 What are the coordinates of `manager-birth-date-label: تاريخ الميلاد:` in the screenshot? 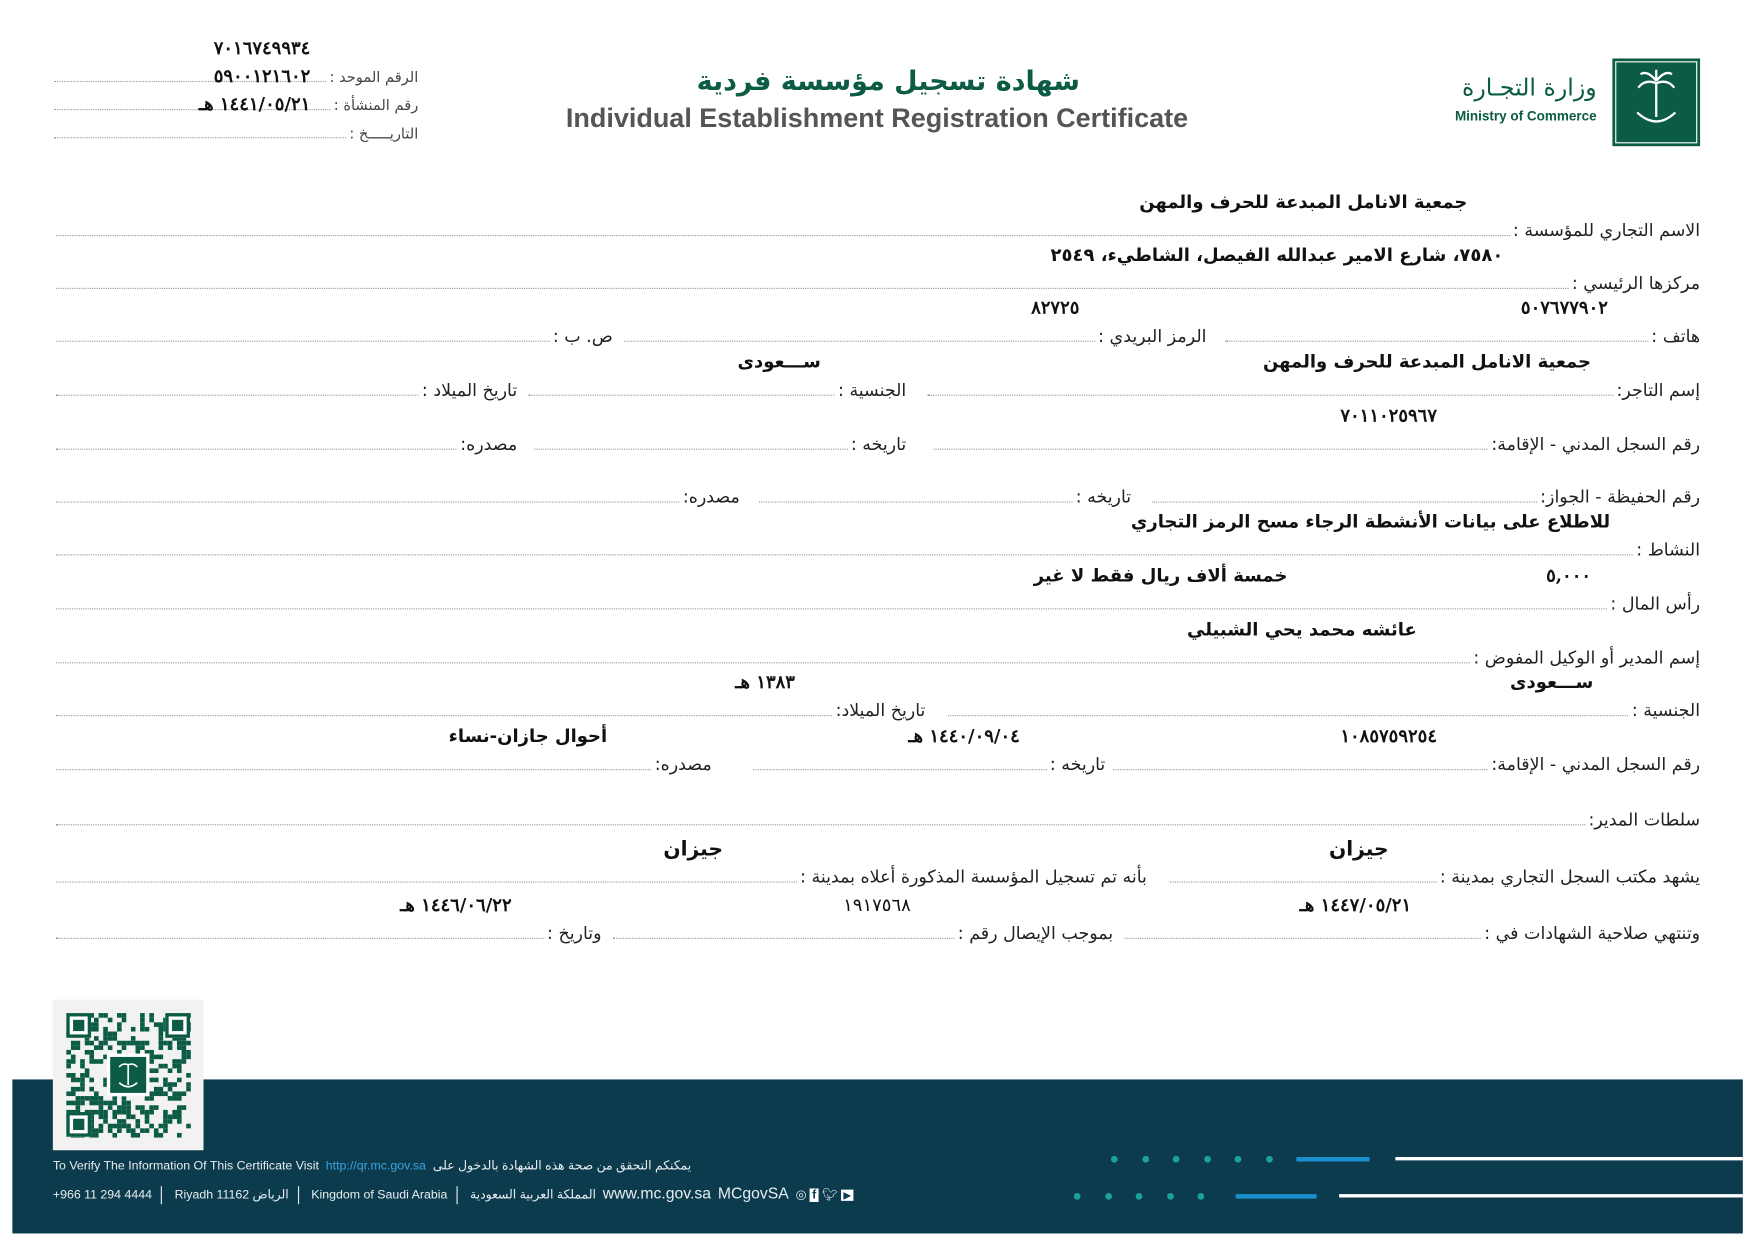 It's located at (880, 710).